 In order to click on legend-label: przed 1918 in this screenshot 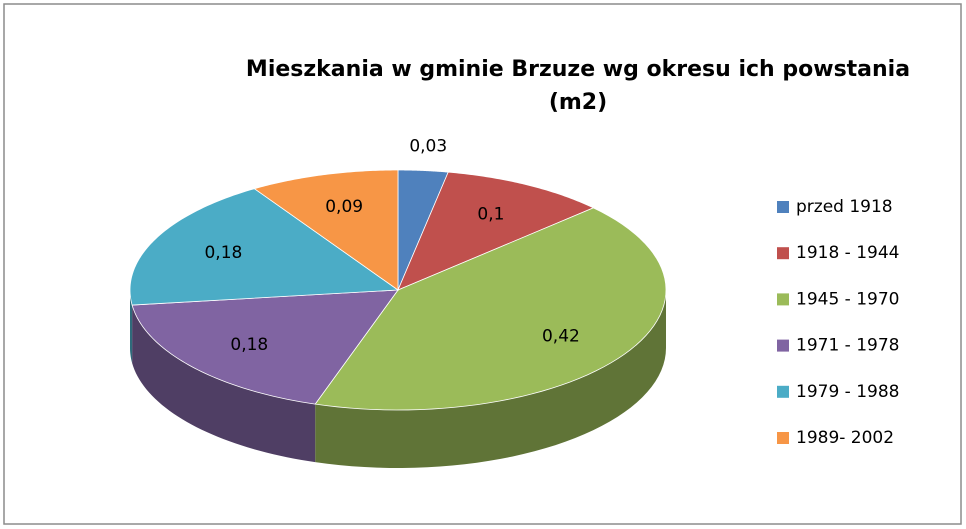, I will do `click(844, 207)`.